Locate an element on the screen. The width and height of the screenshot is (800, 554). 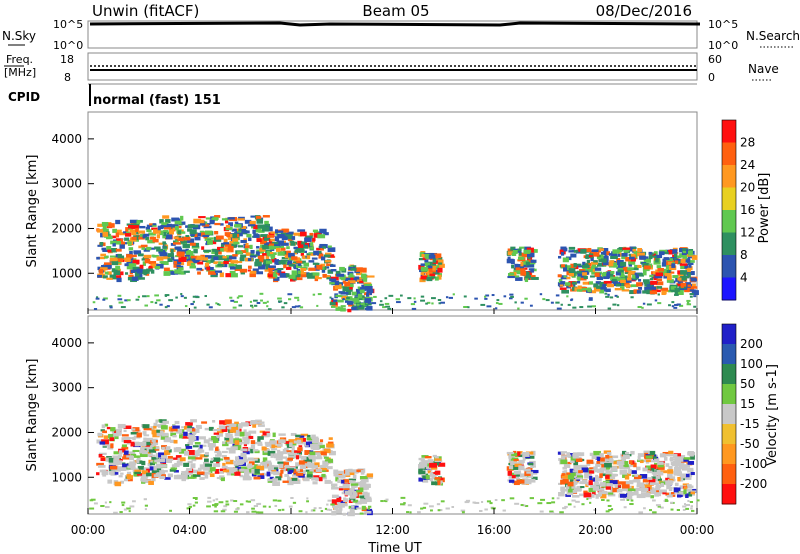
freq-left-tick-bottom: 8 is located at coordinates (67, 77).